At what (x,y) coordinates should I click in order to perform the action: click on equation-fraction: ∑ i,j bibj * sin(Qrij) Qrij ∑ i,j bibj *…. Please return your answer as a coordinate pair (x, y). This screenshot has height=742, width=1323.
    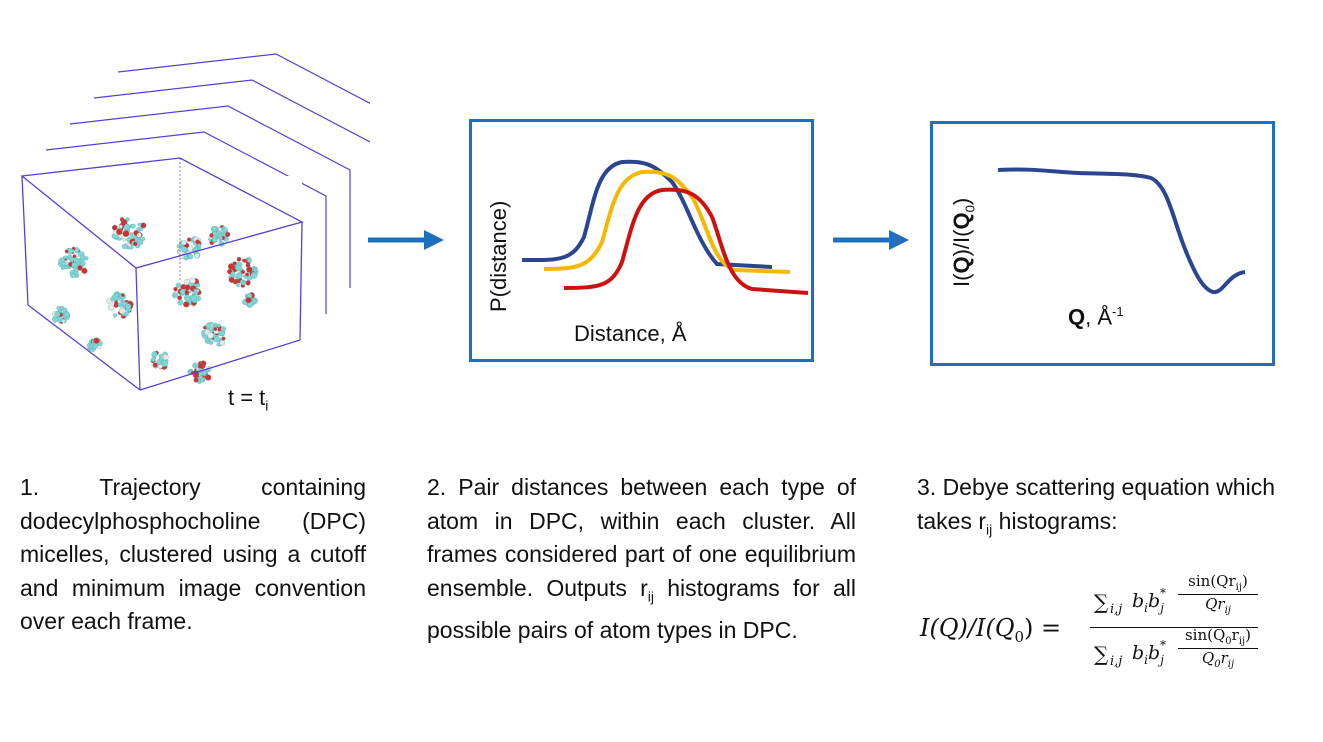
    Looking at the image, I should click on (1175, 627).